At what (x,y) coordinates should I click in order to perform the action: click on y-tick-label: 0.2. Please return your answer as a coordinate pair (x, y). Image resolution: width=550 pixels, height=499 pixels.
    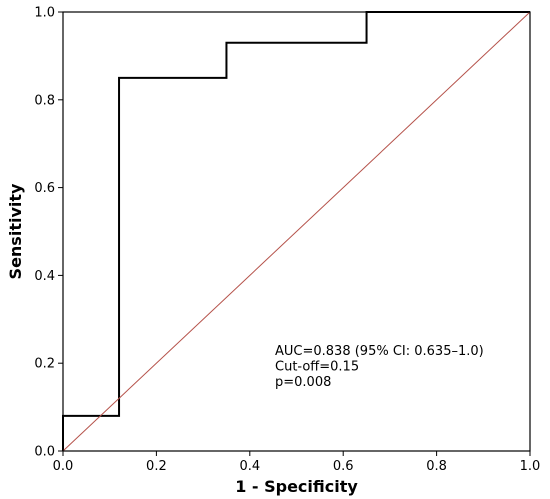
    Looking at the image, I should click on (44, 364).